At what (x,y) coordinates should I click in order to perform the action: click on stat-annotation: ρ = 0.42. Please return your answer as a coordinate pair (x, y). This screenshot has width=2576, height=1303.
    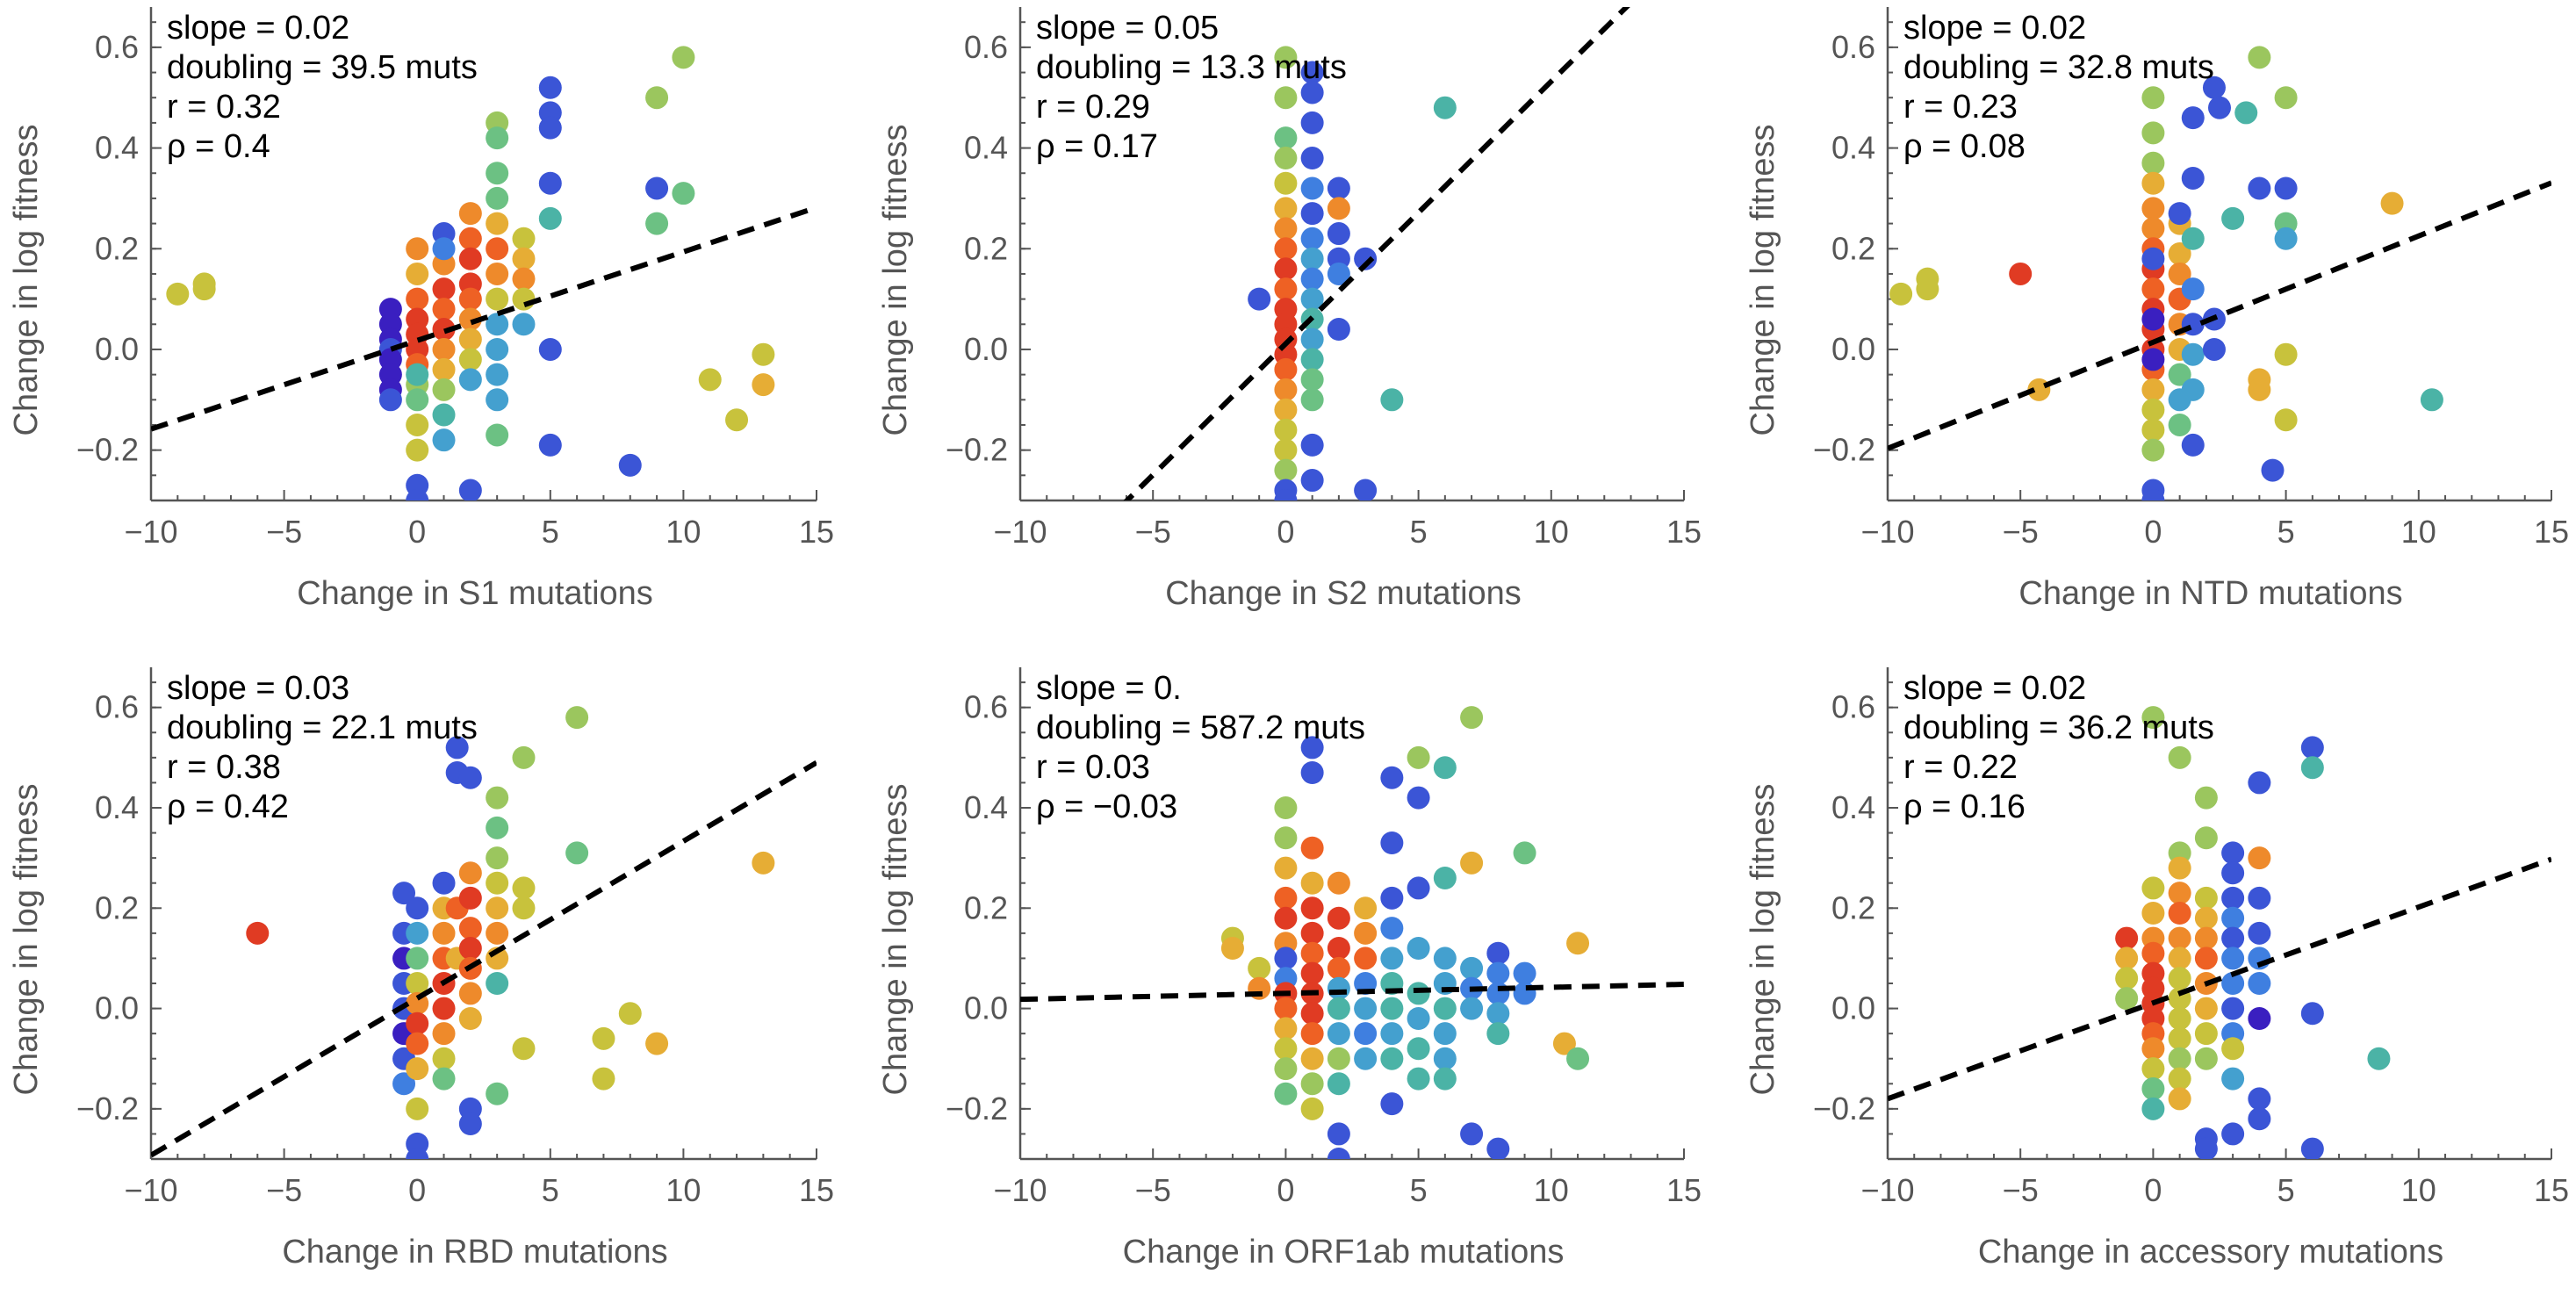
    Looking at the image, I should click on (228, 806).